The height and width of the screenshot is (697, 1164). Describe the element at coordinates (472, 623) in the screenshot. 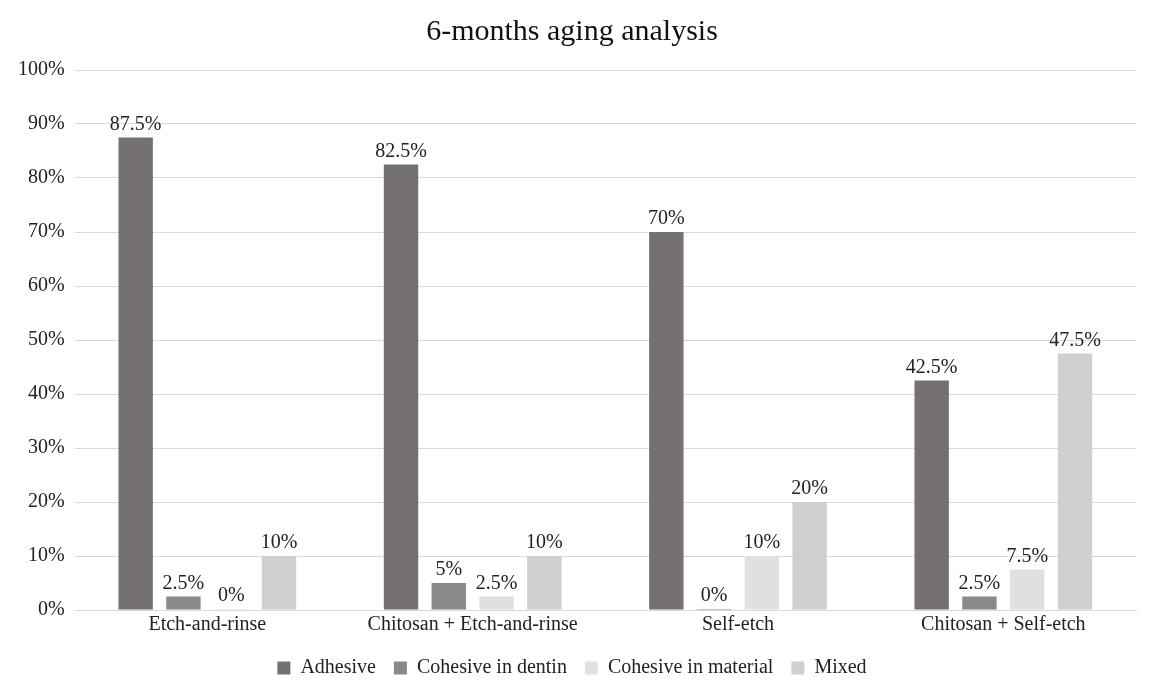

I see `x-tick-label: Chitosan + Etch-and-rinse` at that location.